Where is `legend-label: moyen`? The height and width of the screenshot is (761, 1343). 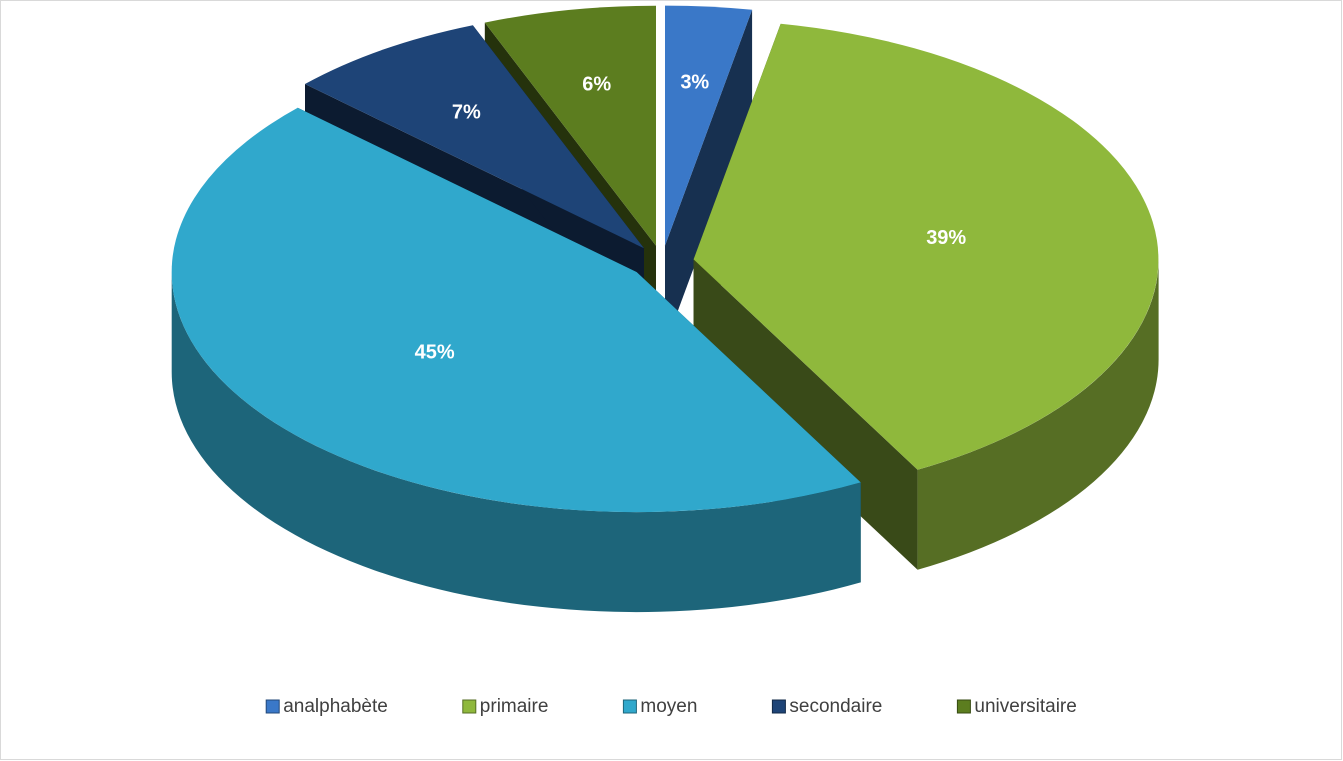 legend-label: moyen is located at coordinates (668, 706).